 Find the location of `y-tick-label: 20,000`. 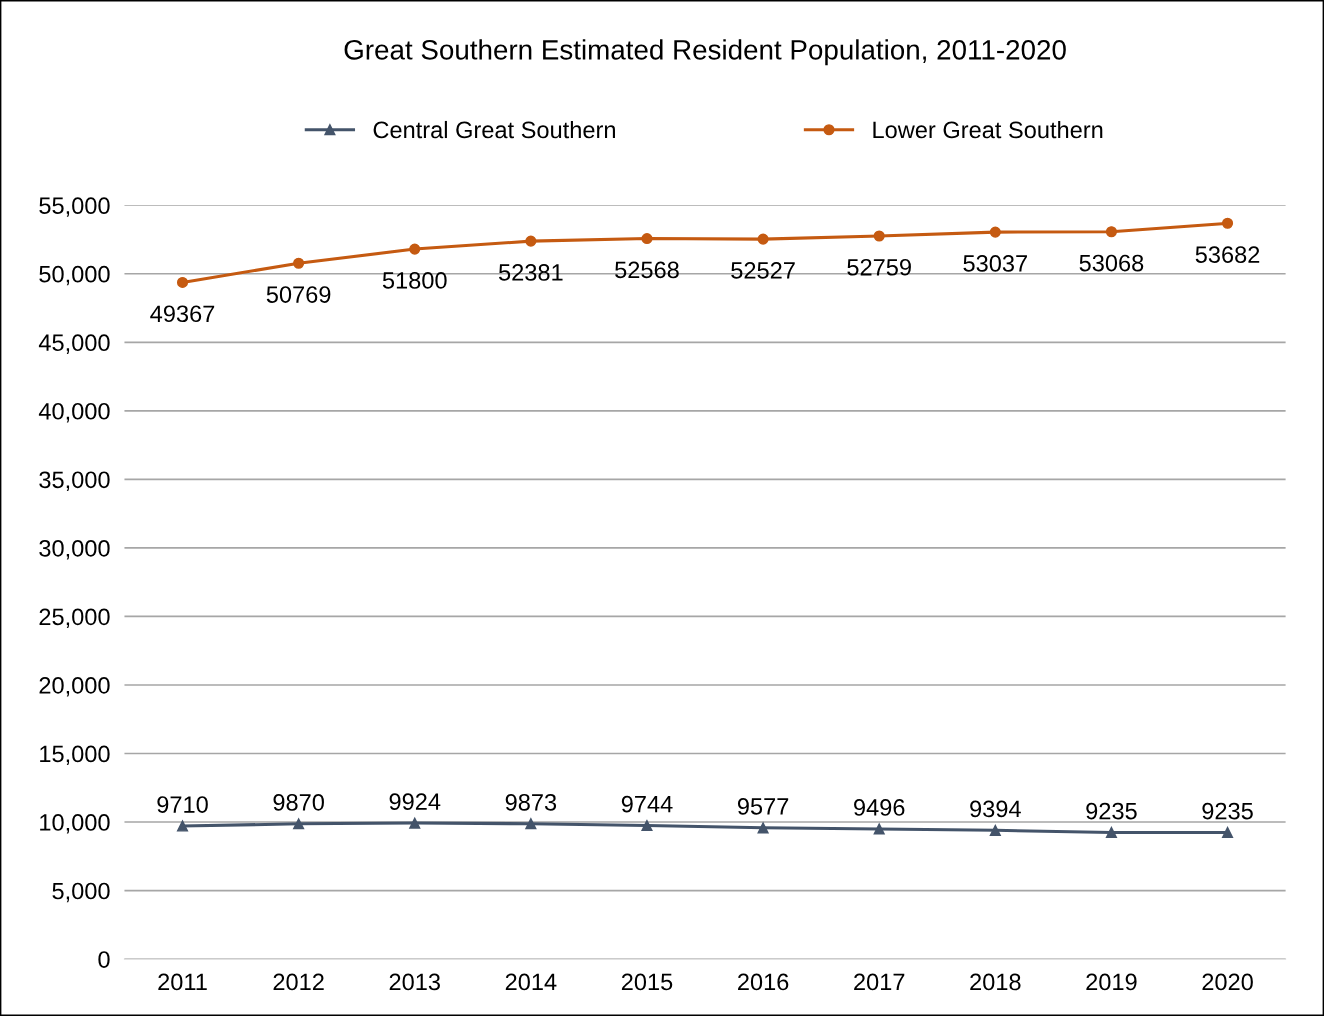

y-tick-label: 20,000 is located at coordinates (74, 687).